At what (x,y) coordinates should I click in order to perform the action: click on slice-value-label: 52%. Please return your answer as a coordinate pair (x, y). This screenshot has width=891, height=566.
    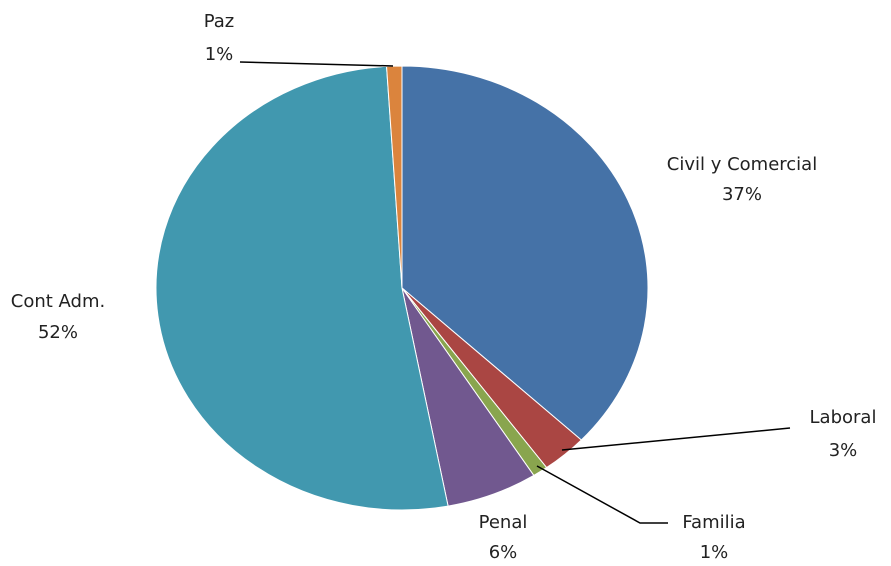
    Looking at the image, I should click on (58, 332).